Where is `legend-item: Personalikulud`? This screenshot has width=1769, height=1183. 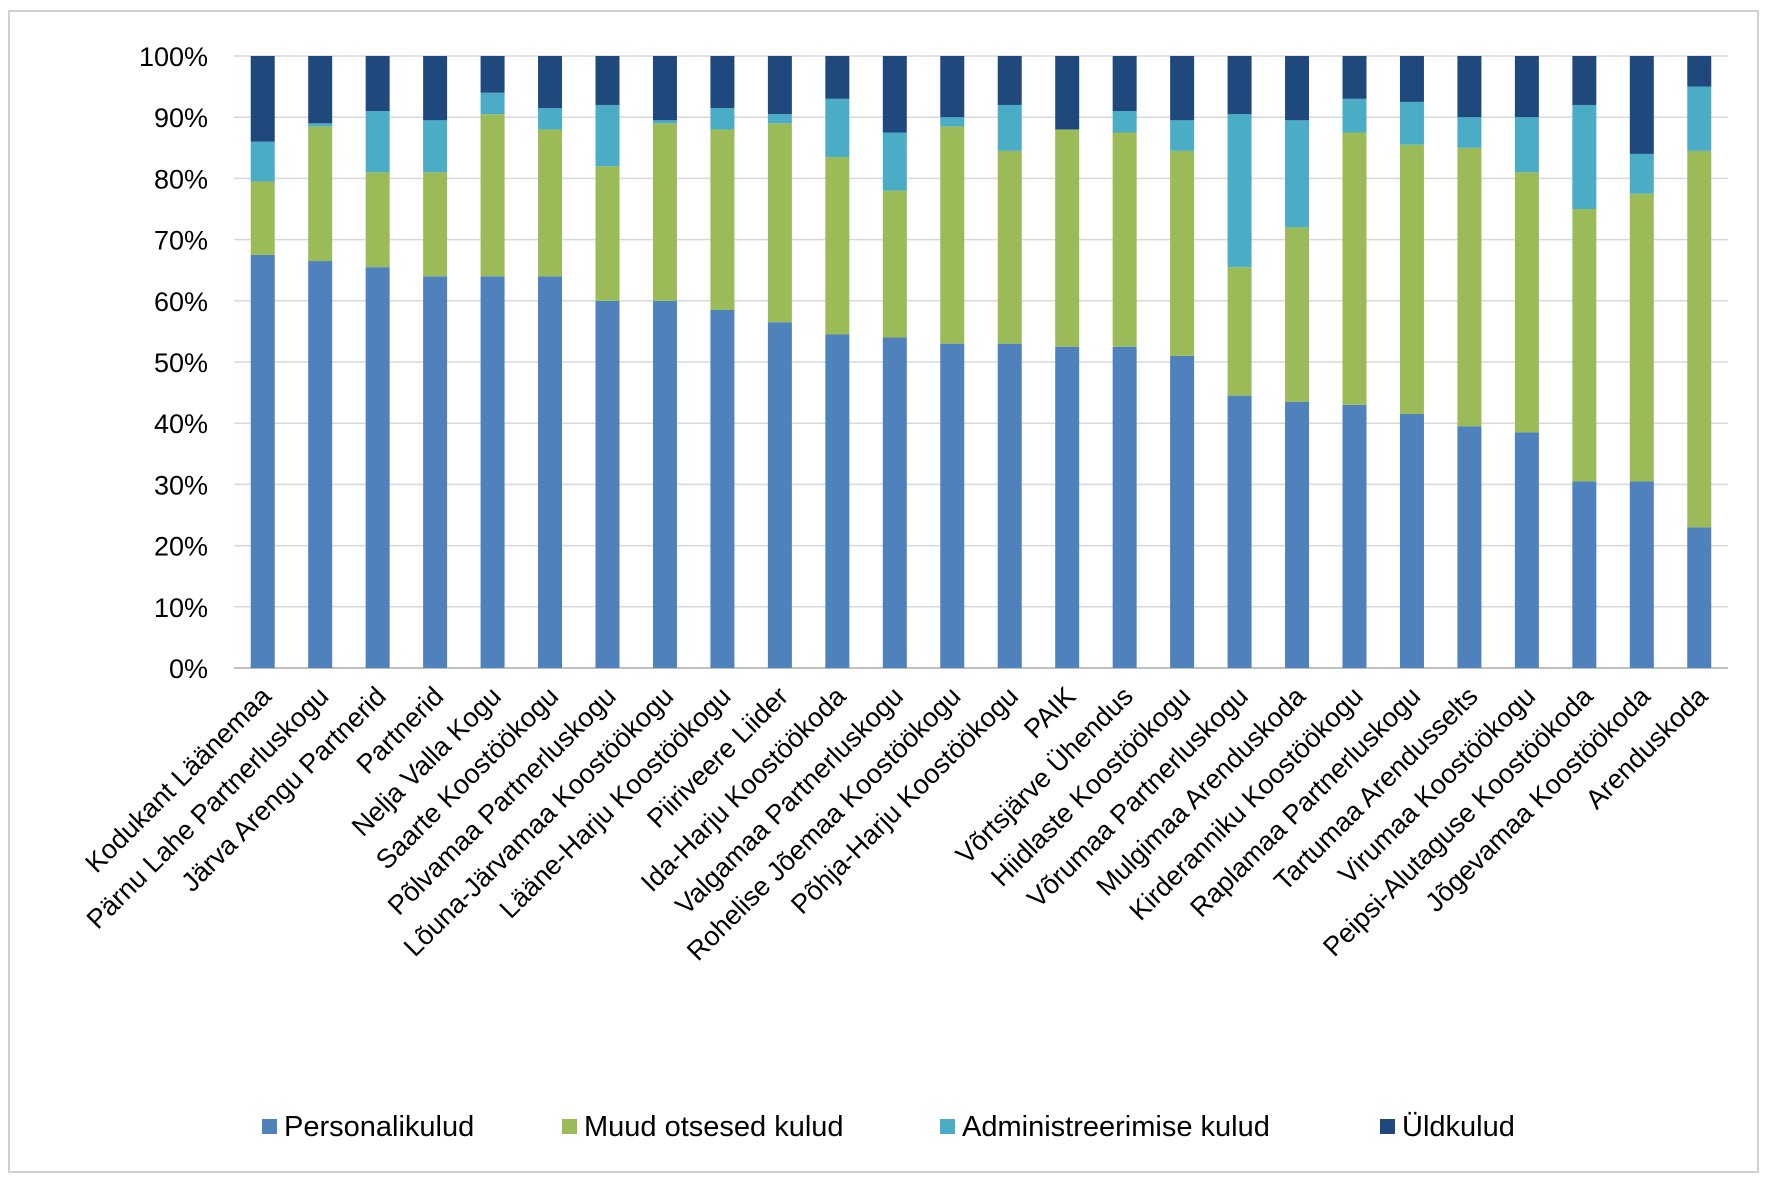
legend-item: Personalikulud is located at coordinates (368, 1127).